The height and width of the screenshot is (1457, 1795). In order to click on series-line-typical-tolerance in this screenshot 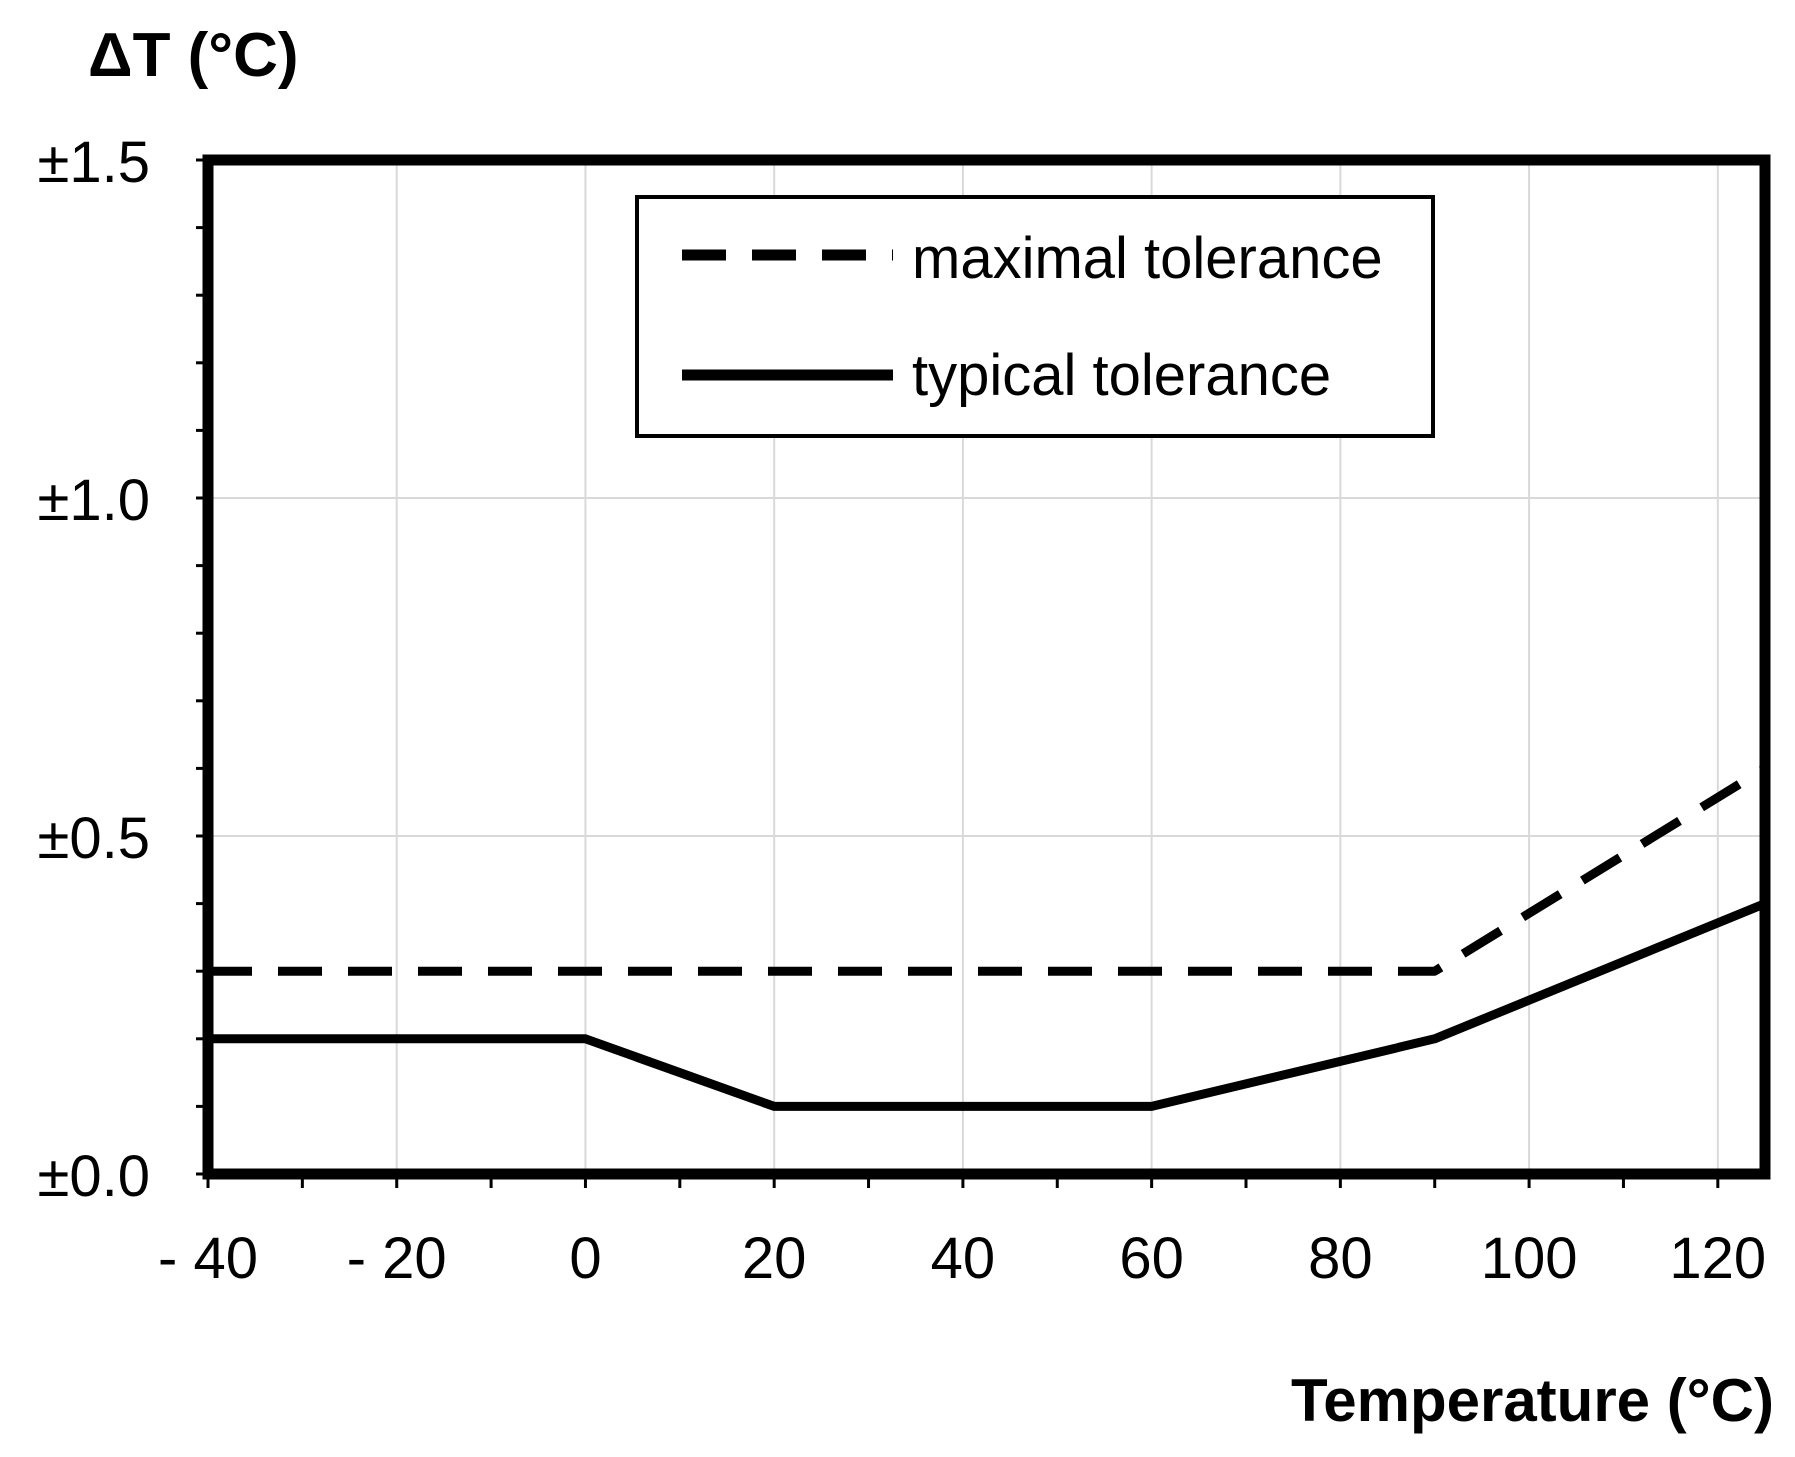, I will do `click(987, 1005)`.